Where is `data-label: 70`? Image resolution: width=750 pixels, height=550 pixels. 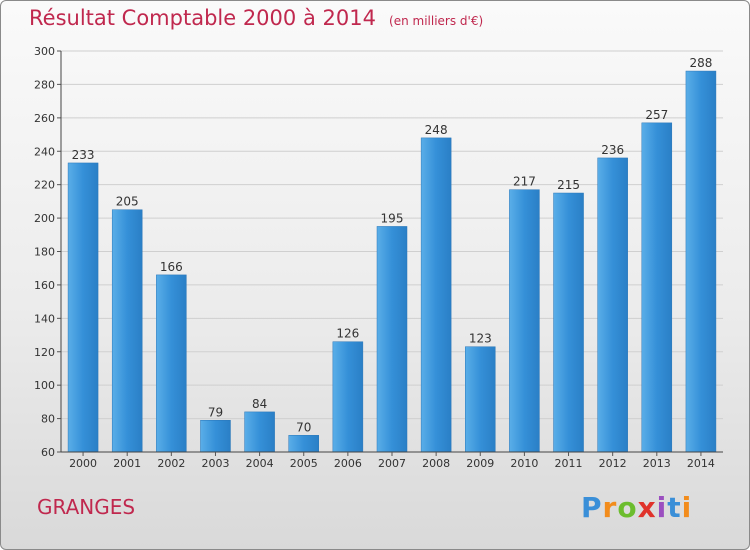 data-label: 70 is located at coordinates (303, 427).